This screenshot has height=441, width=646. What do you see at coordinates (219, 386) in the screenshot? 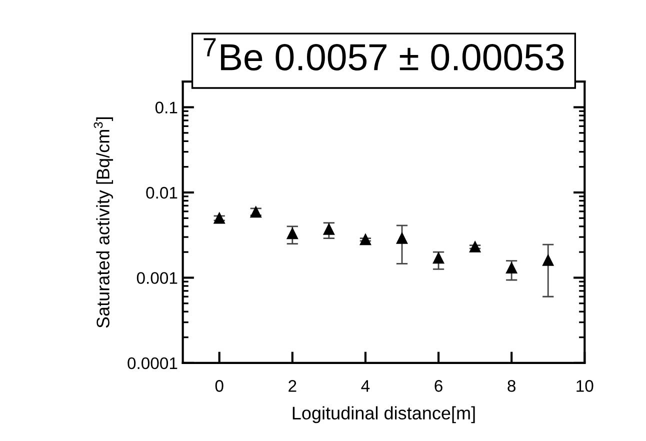
I see `x-tick-label: 0` at bounding box center [219, 386].